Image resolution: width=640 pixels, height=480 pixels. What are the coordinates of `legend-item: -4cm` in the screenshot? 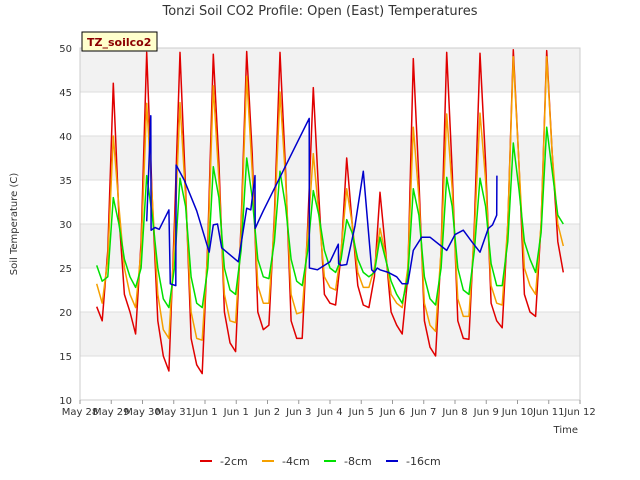 It's located at (286, 461).